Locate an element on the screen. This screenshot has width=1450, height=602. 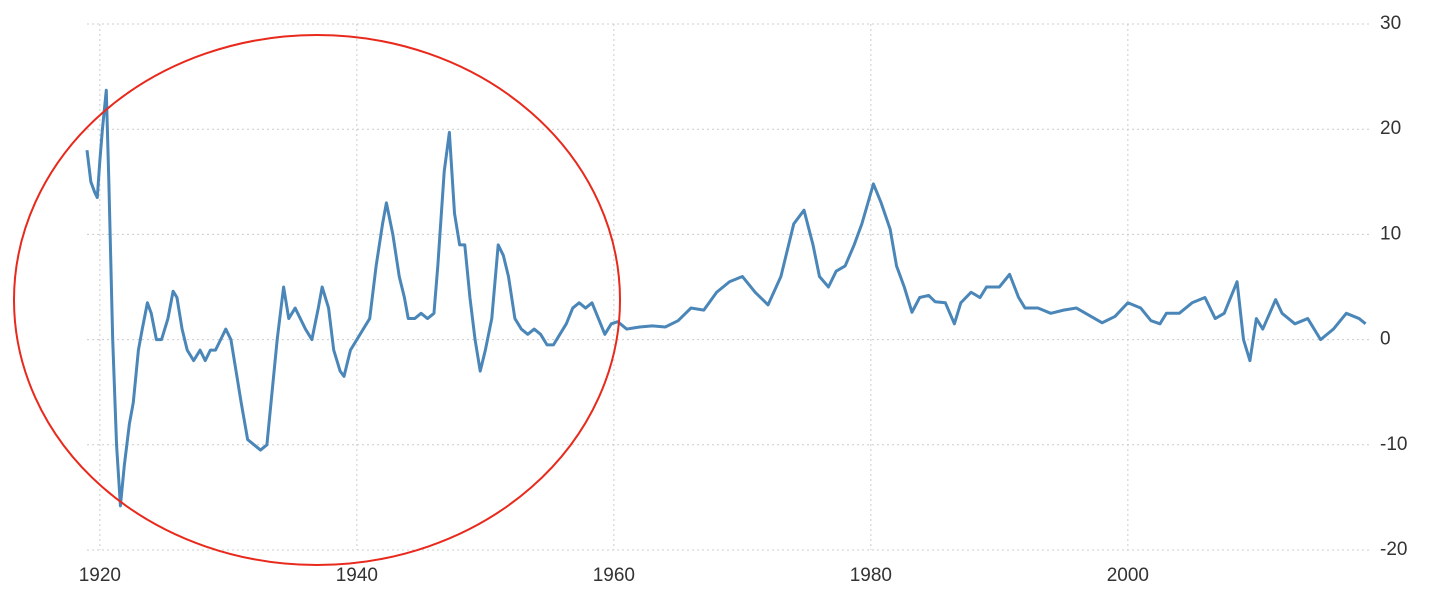
x-tick-label: 1940 is located at coordinates (357, 575).